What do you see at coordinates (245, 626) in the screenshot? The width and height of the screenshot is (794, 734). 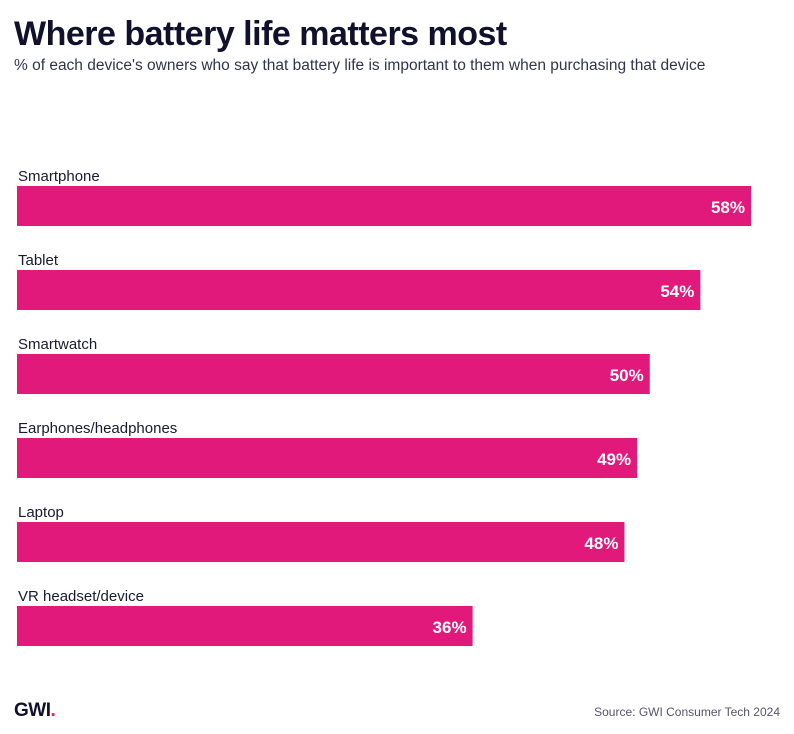 I see `bar-vr-headset-device` at bounding box center [245, 626].